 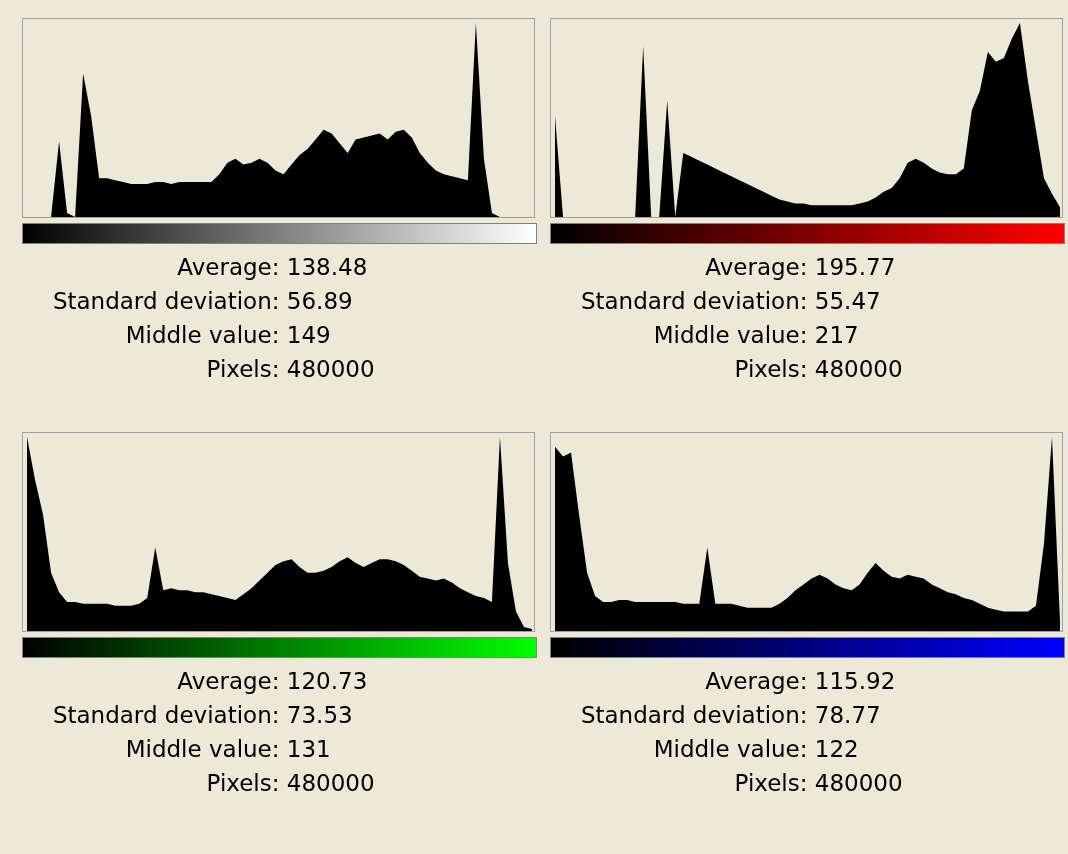 What do you see at coordinates (272, 681) in the screenshot?
I see `text: Average: 120.73` at bounding box center [272, 681].